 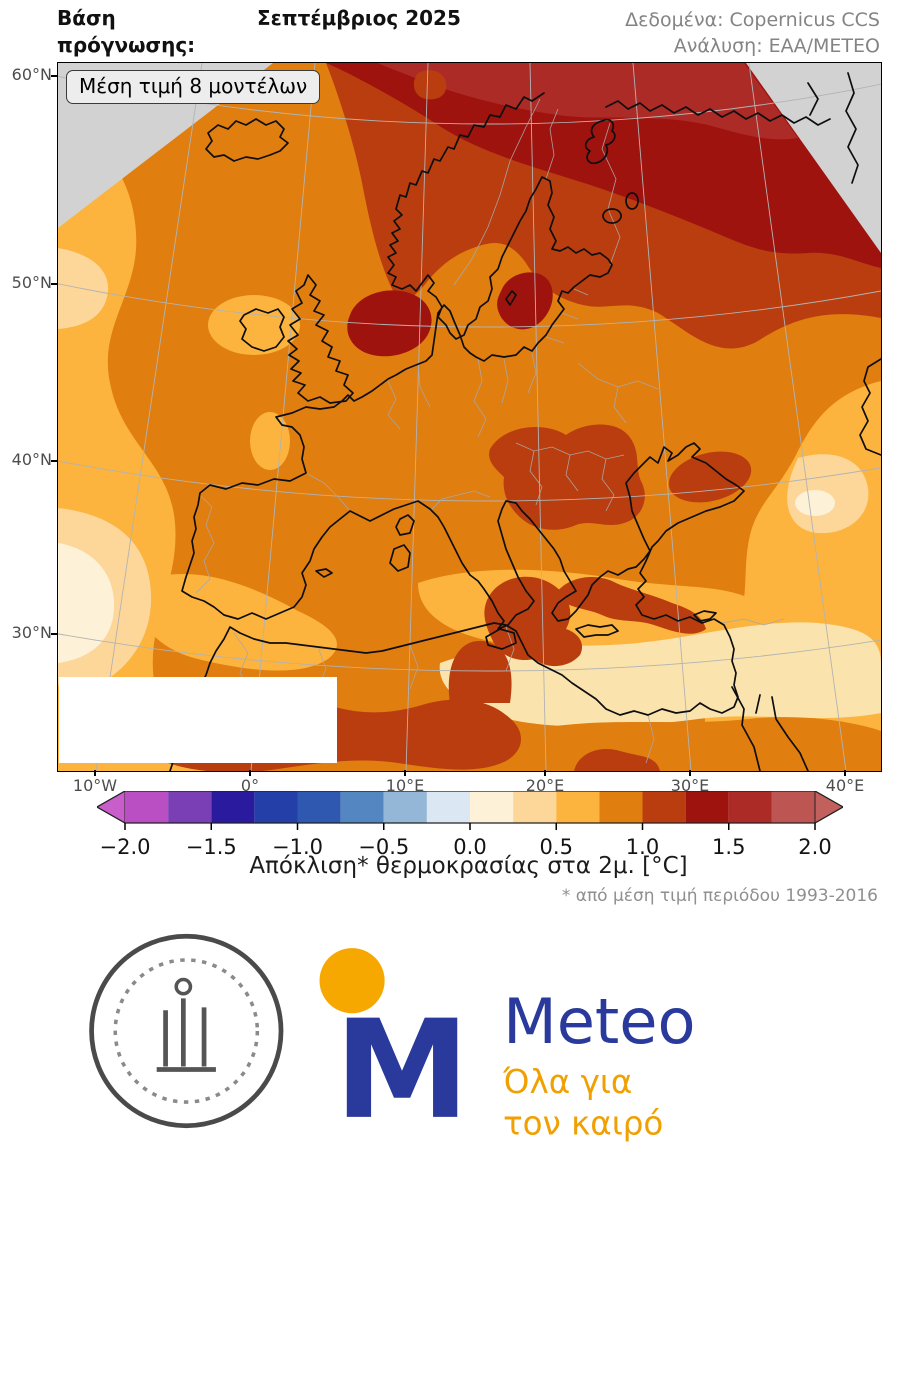 I want to click on coast-barents, so click(x=718, y=113).